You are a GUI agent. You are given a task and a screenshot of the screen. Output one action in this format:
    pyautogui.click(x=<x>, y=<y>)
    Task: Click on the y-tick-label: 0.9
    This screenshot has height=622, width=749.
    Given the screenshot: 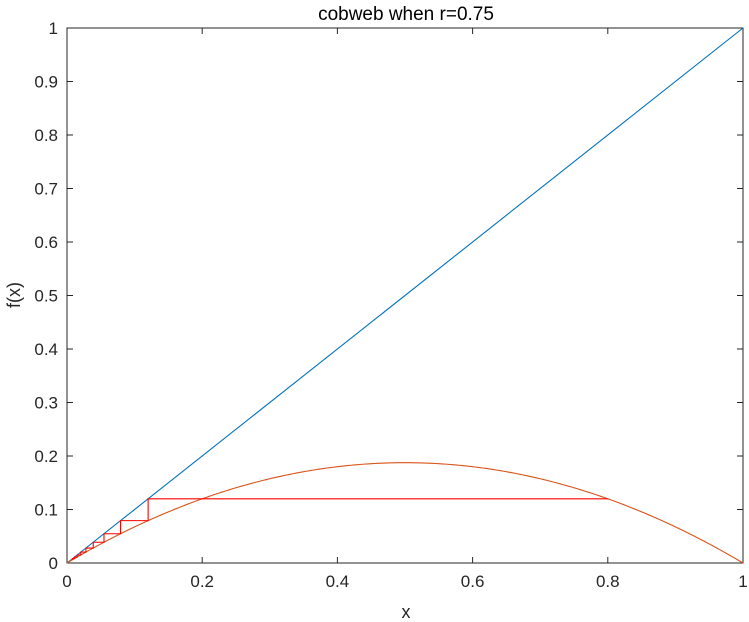 What is the action you would take?
    pyautogui.click(x=46, y=82)
    